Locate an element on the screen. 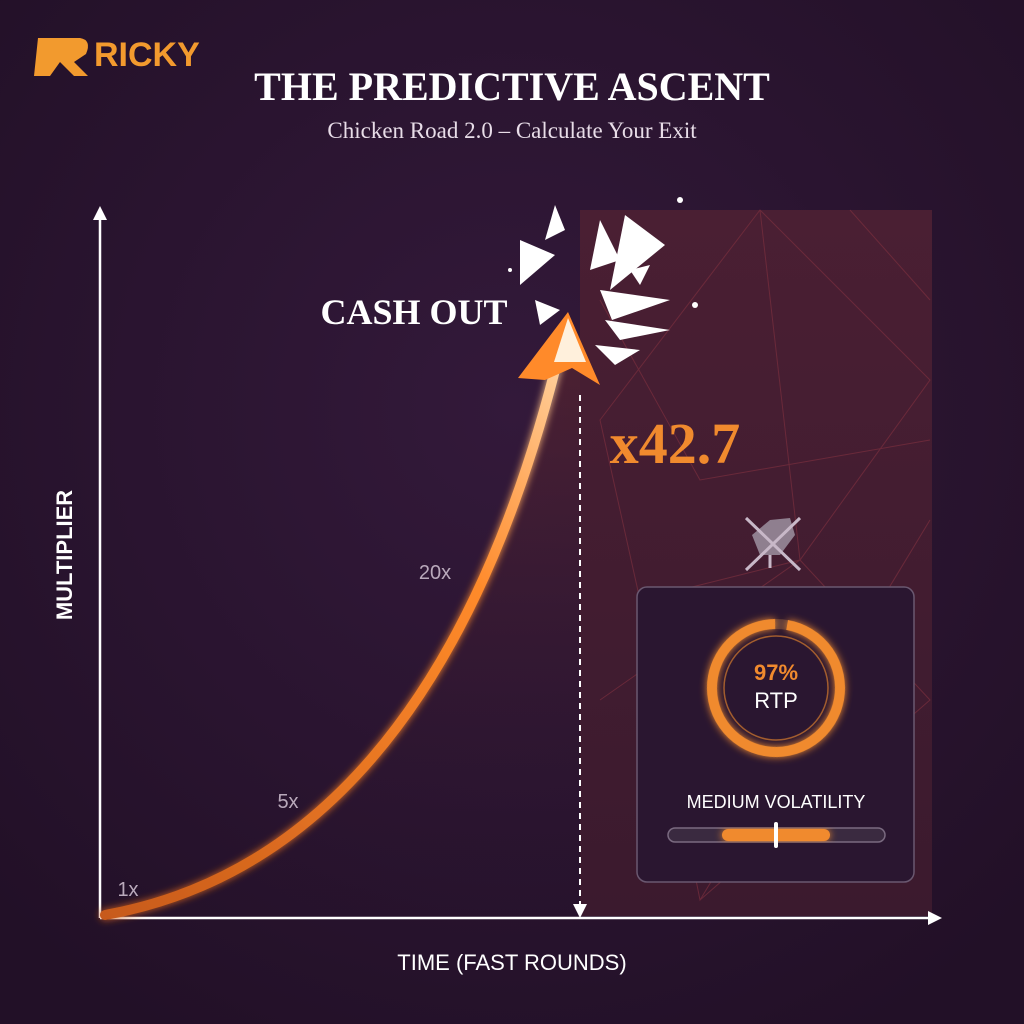 The height and width of the screenshot is (1024, 1024). curve-label: 5x is located at coordinates (287, 802).